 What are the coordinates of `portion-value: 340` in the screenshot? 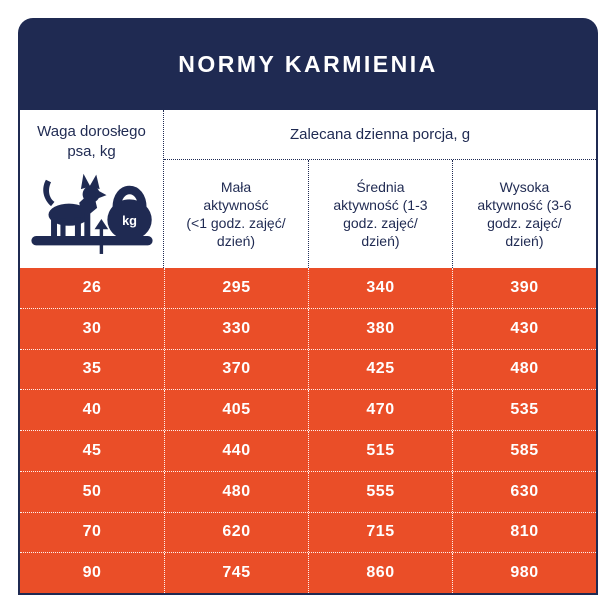 It's located at (380, 288).